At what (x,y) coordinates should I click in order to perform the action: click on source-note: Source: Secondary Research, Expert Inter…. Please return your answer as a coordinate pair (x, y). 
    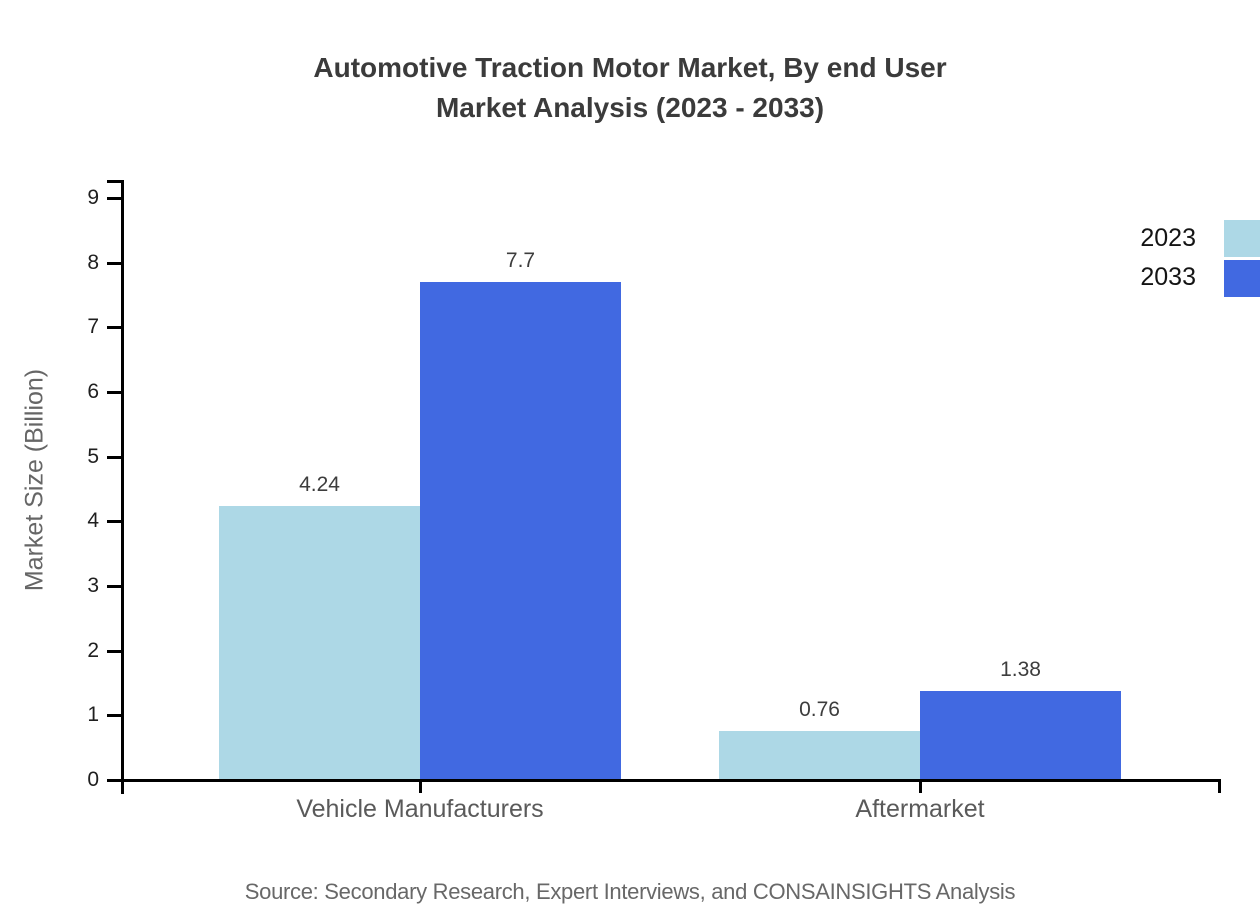
    Looking at the image, I should click on (630, 891).